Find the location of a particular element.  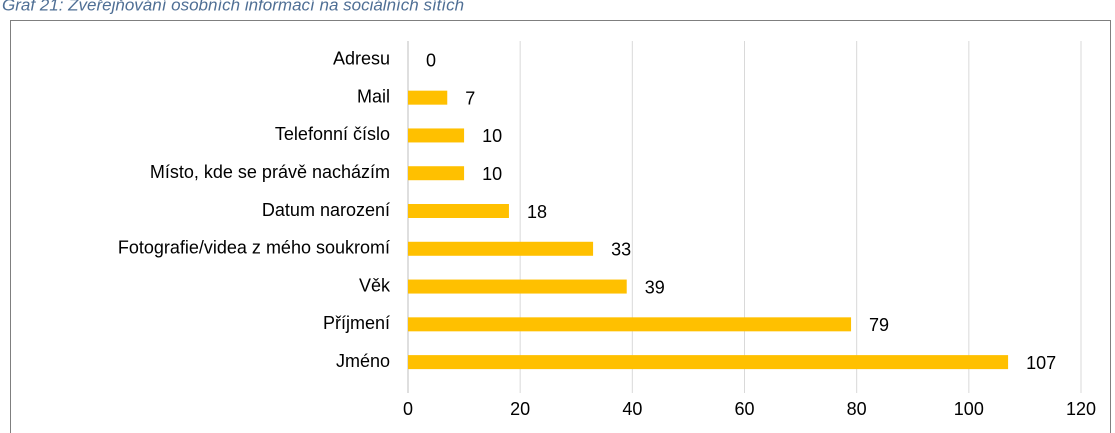

y-tick-label: Příjmení is located at coordinates (356, 323).